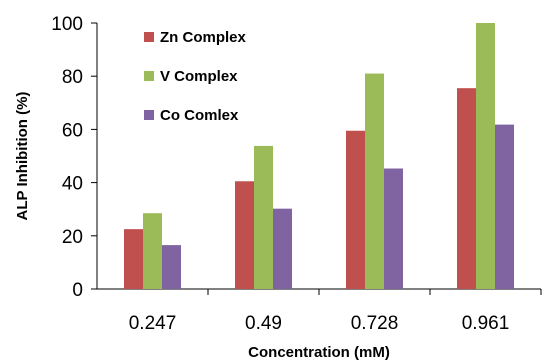 Image resolution: width=552 pixels, height=361 pixels. Describe the element at coordinates (199, 76) in the screenshot. I see `legend-label: V Complex` at that location.